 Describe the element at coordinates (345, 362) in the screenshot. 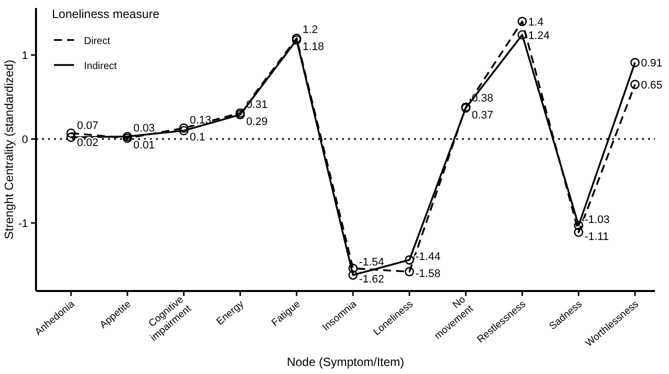

I see `x-axis-title: Node (Symptom/Item)` at that location.